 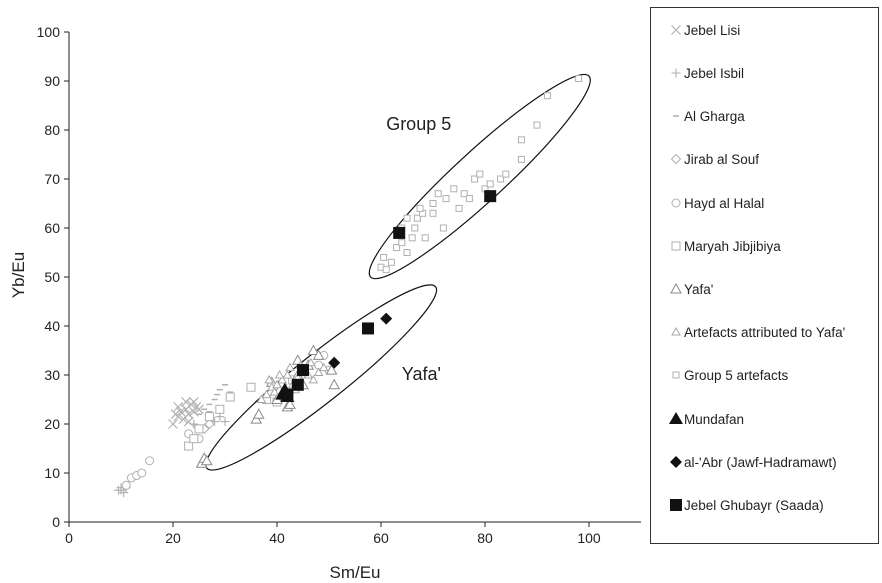 I want to click on legend-label: Jirab al Souf, so click(x=722, y=159).